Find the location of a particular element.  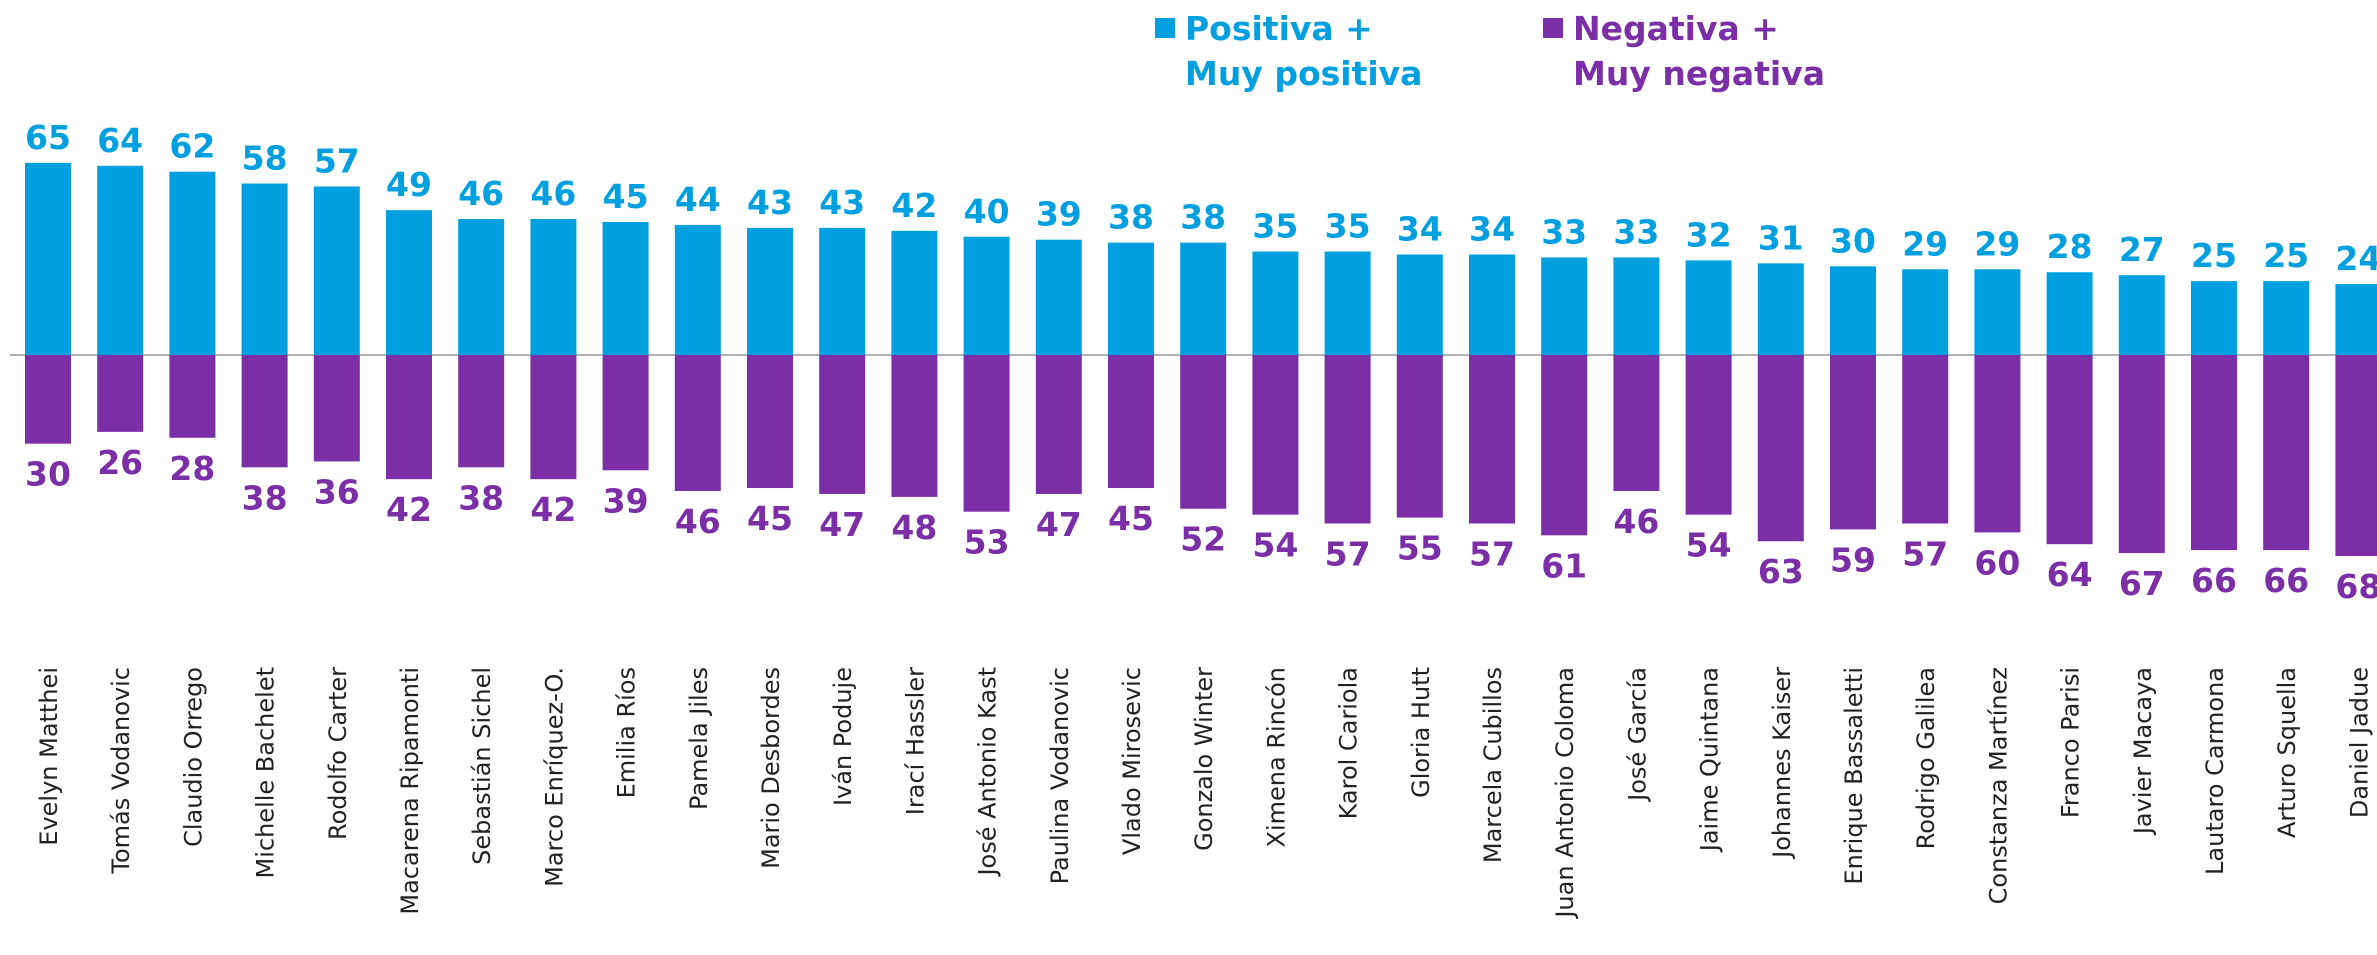

x-tick-label: Constanza Martínez is located at coordinates (1998, 785).